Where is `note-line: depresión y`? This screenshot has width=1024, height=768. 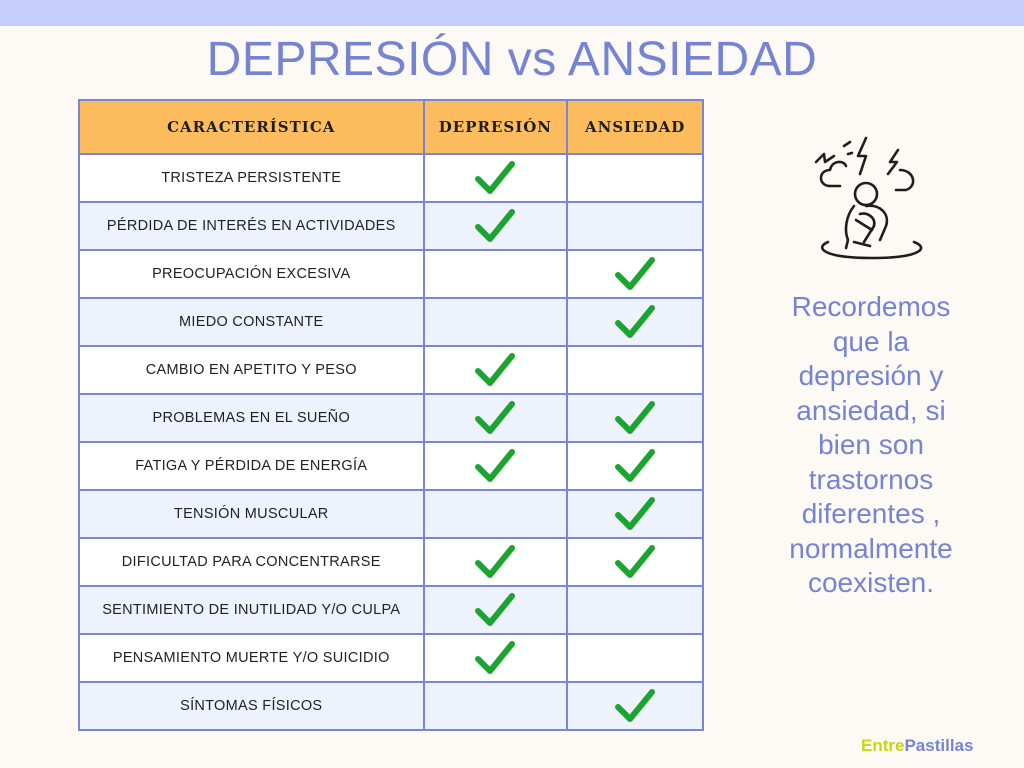
note-line: depresión y is located at coordinates (871, 375).